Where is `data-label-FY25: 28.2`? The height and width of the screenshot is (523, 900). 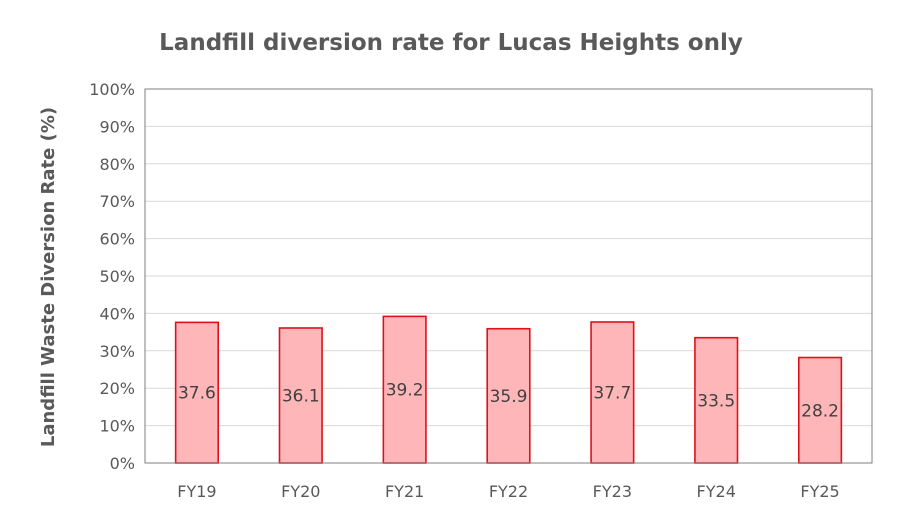
data-label-FY25: 28.2 is located at coordinates (820, 411).